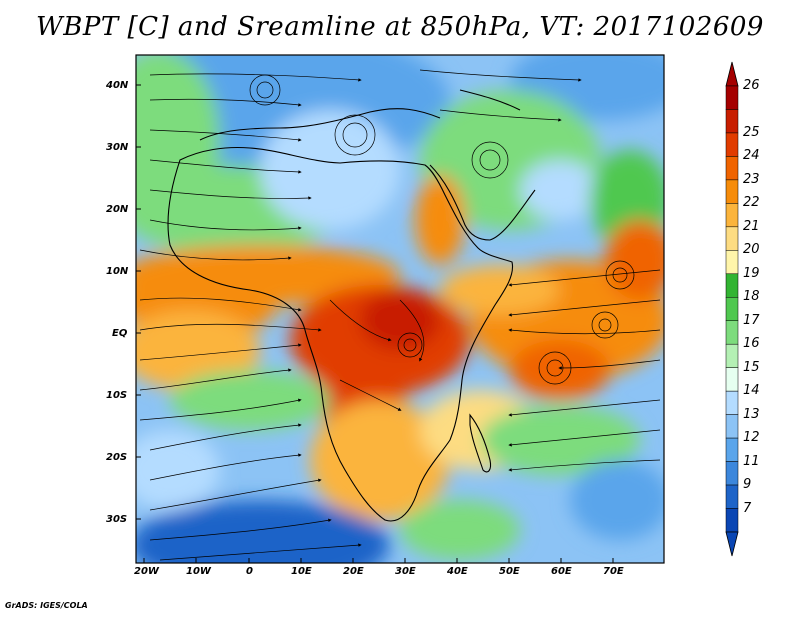 Image resolution: width=800 pixels, height=618 pixels. Describe the element at coordinates (353, 571) in the screenshot. I see `lon-label: 20E` at that location.